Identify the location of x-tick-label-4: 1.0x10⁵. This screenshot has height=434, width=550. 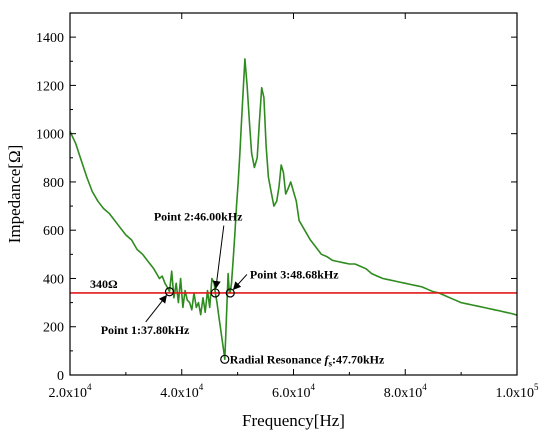
(518, 391).